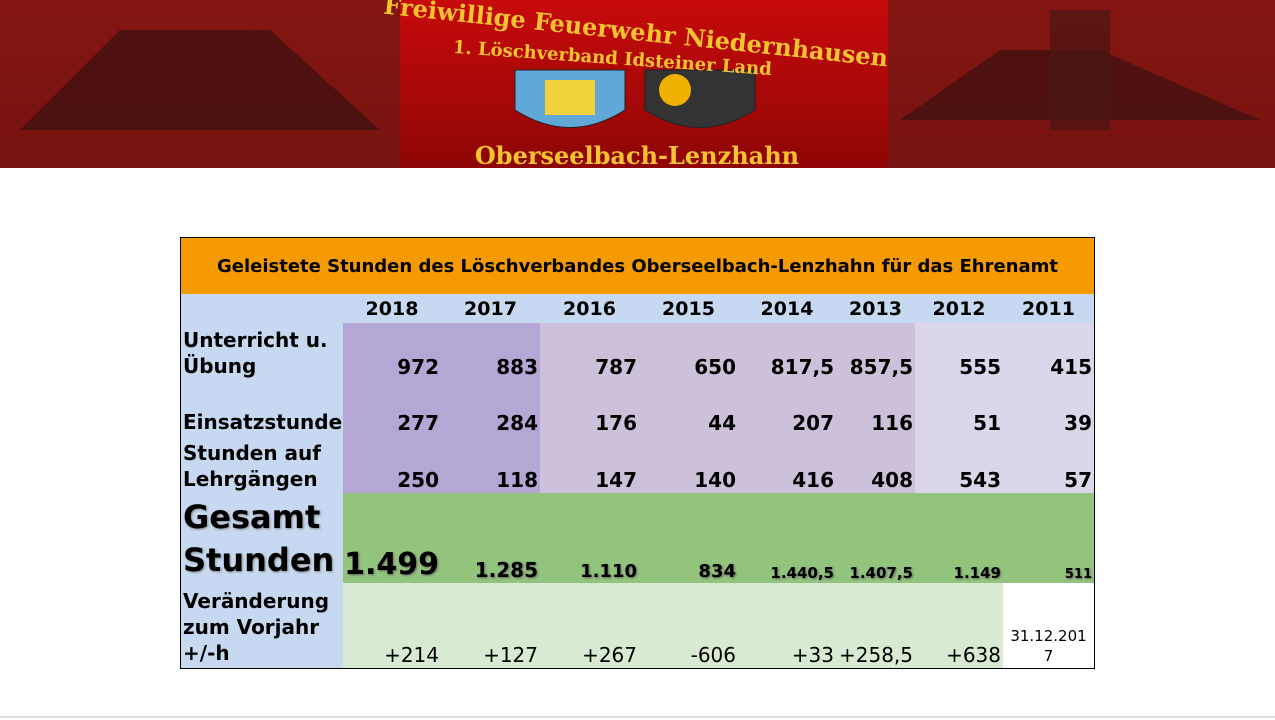 This screenshot has width=1275, height=720. What do you see at coordinates (876, 626) in the screenshot?
I see `value-cell: +258,5` at bounding box center [876, 626].